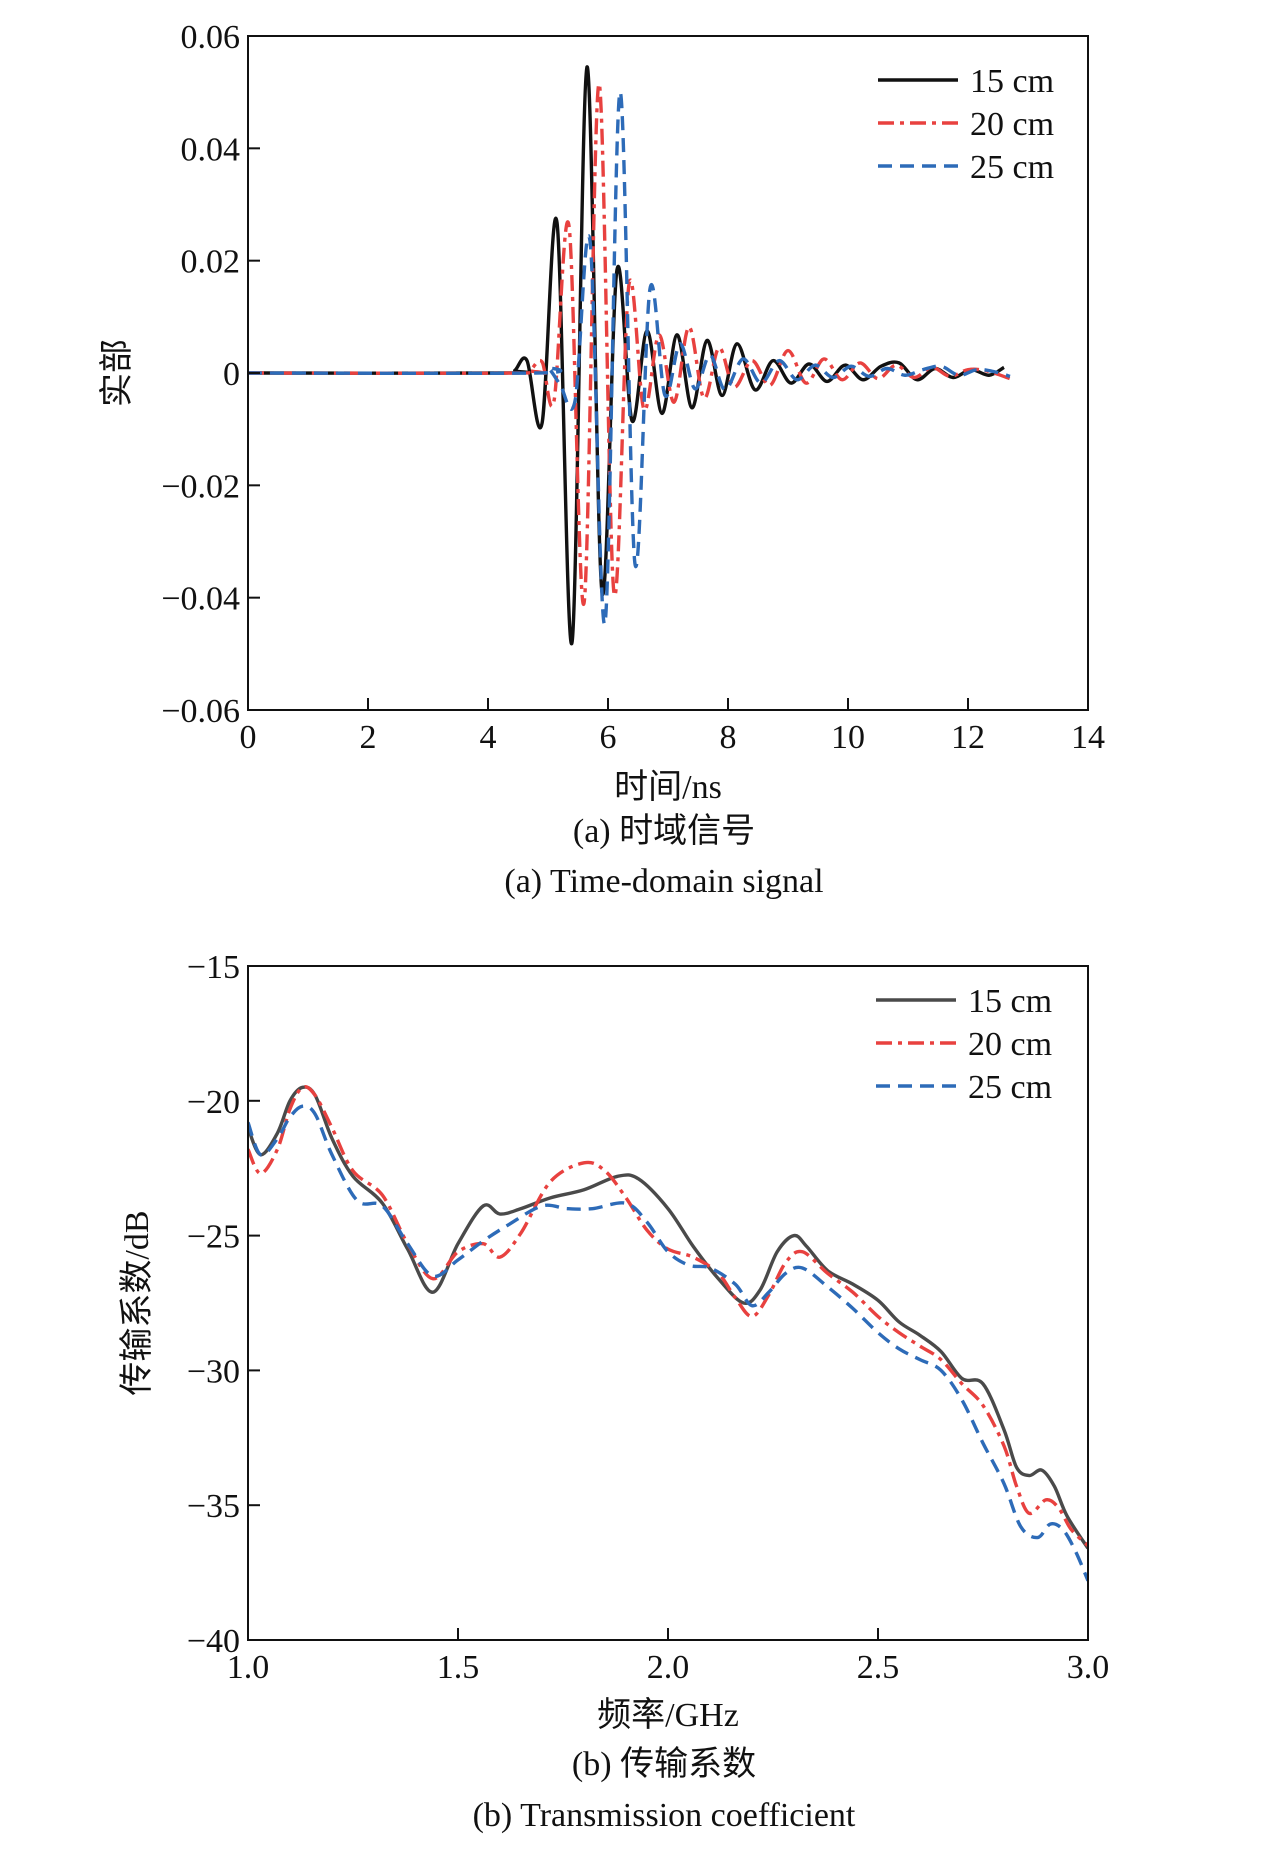 This screenshot has height=1855, width=1276. What do you see at coordinates (668, 1715) in the screenshot?
I see `x-axis-label: 频率/GHz` at bounding box center [668, 1715].